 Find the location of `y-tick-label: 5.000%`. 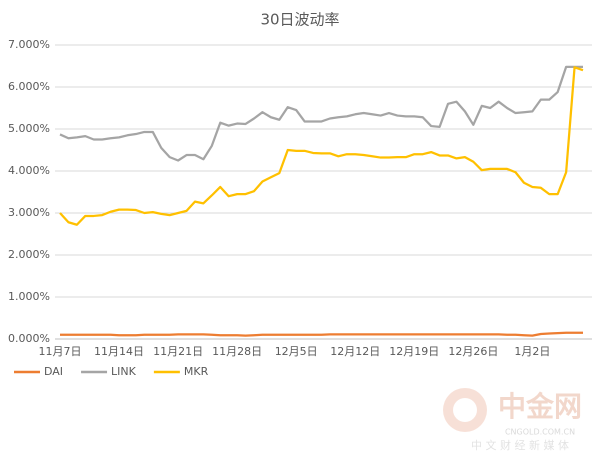

y-tick-label: 5.000% is located at coordinates (29, 128).